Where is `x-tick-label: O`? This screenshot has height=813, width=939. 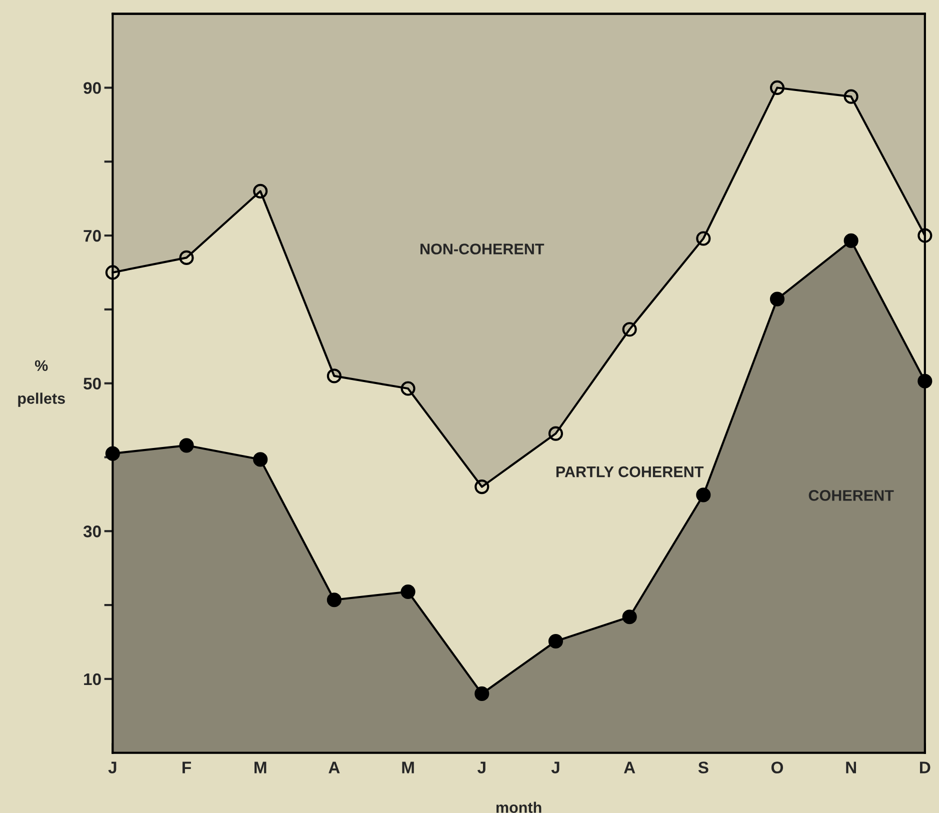 x-tick-label: O is located at coordinates (777, 768).